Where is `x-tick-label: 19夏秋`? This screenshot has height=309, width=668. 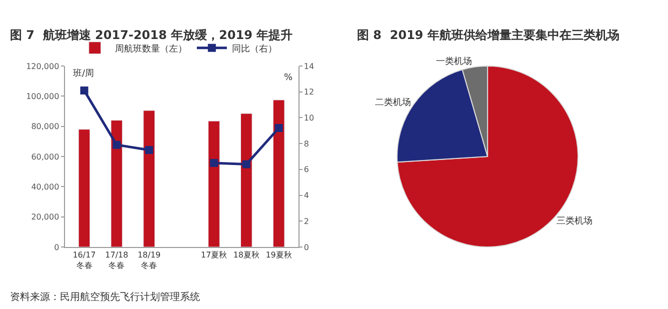 x-tick-label: 19夏秋 is located at coordinates (279, 255).